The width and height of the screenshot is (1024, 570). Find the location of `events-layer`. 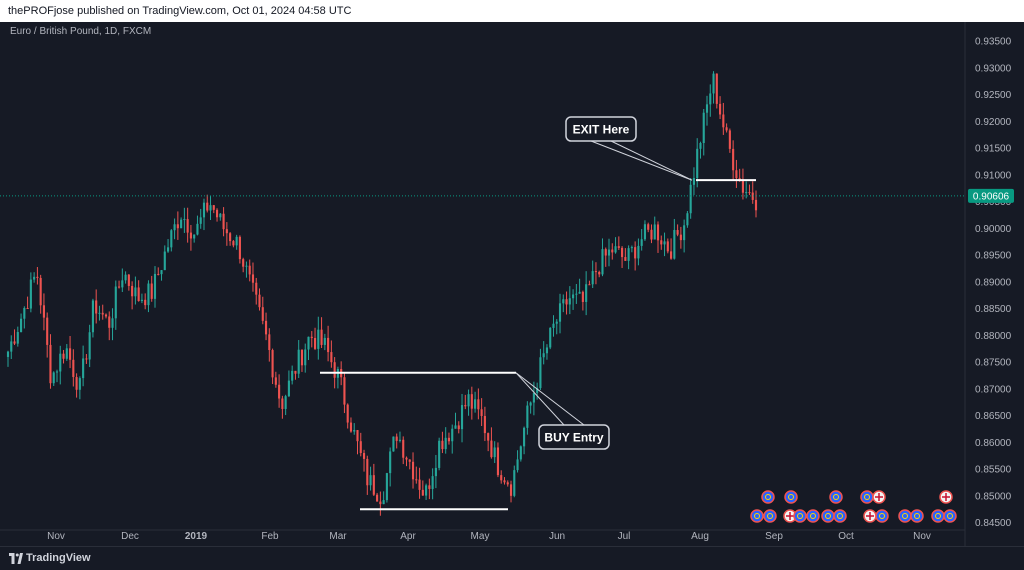

events-layer is located at coordinates (853, 506).